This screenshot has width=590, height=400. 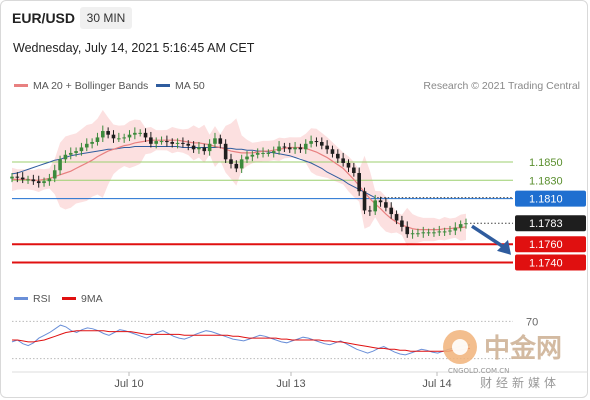 I want to click on legend-rsi-label: RSI, so click(x=42, y=299).